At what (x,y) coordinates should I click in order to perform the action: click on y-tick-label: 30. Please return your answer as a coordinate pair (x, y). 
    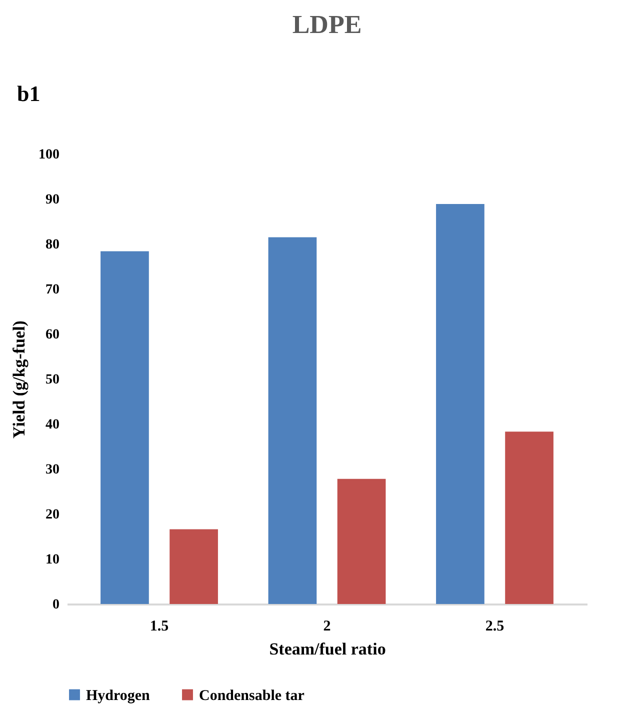
    Looking at the image, I should click on (53, 470).